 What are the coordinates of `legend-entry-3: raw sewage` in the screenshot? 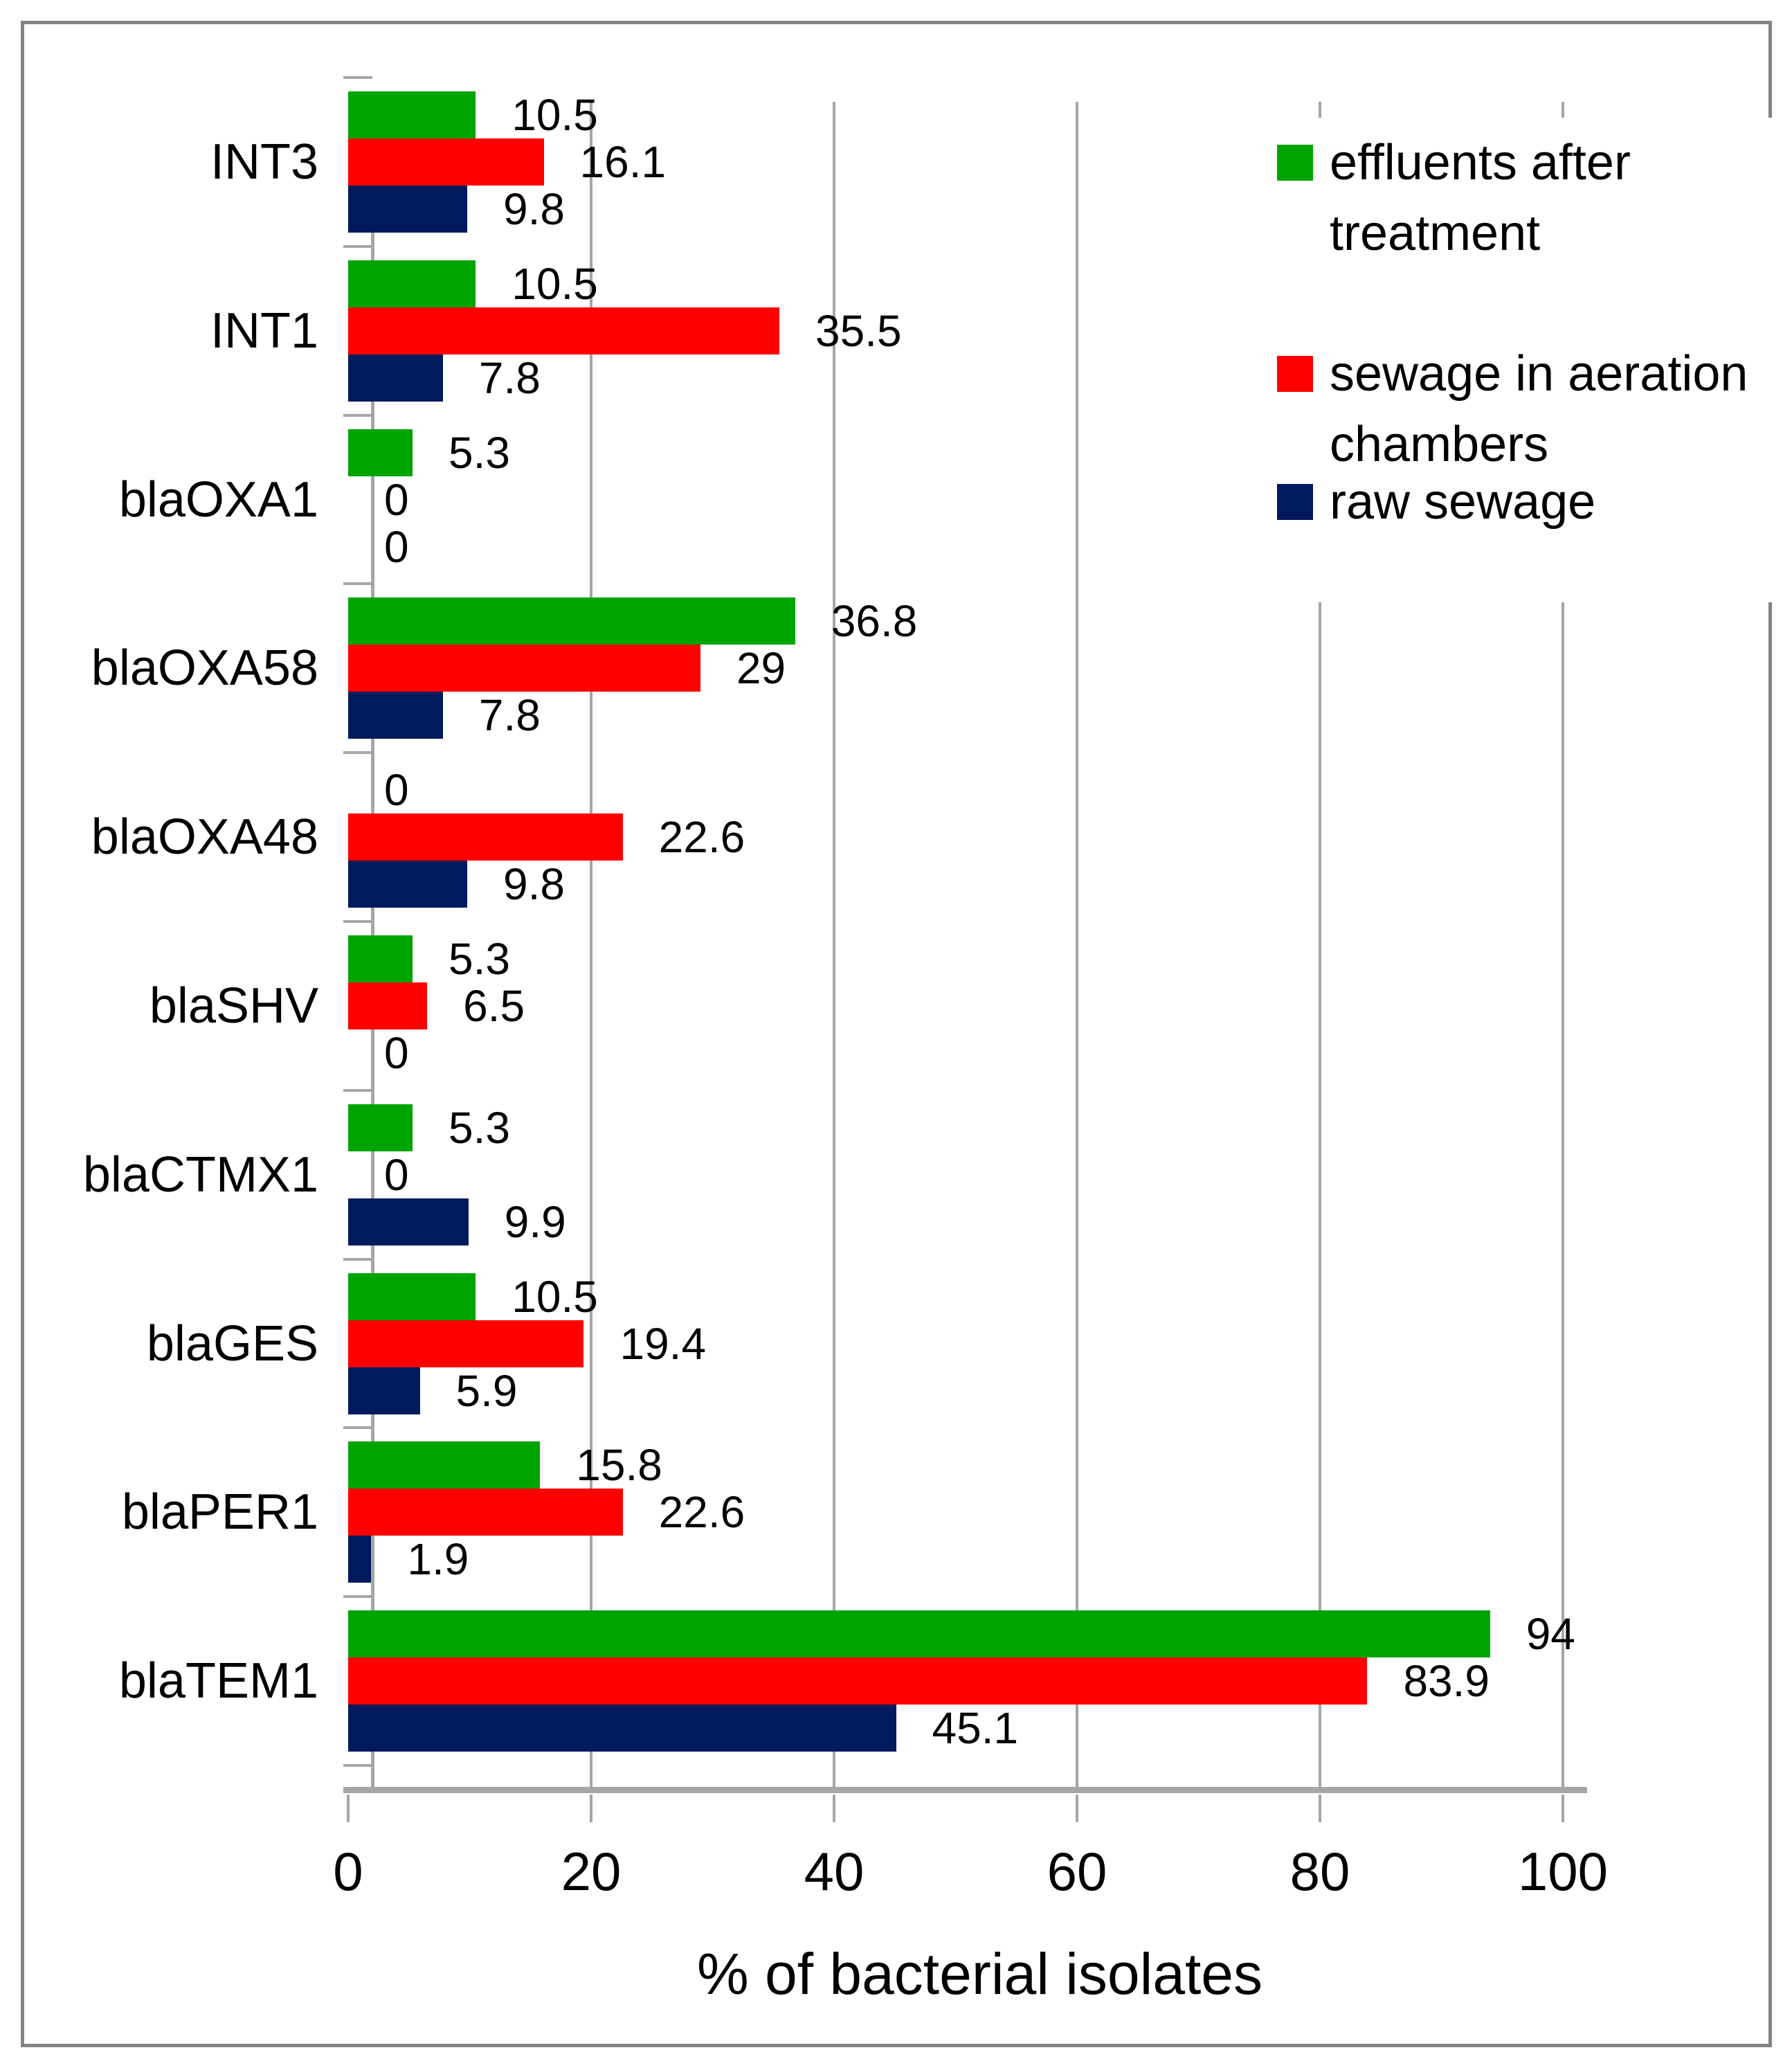 It's located at (1436, 502).